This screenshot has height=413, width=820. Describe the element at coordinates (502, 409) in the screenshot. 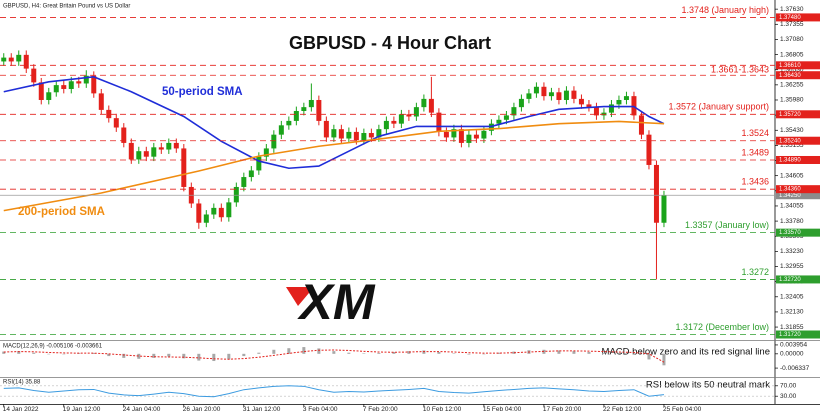

I see `x-tick-label: 15 Feb 04:00` at that location.